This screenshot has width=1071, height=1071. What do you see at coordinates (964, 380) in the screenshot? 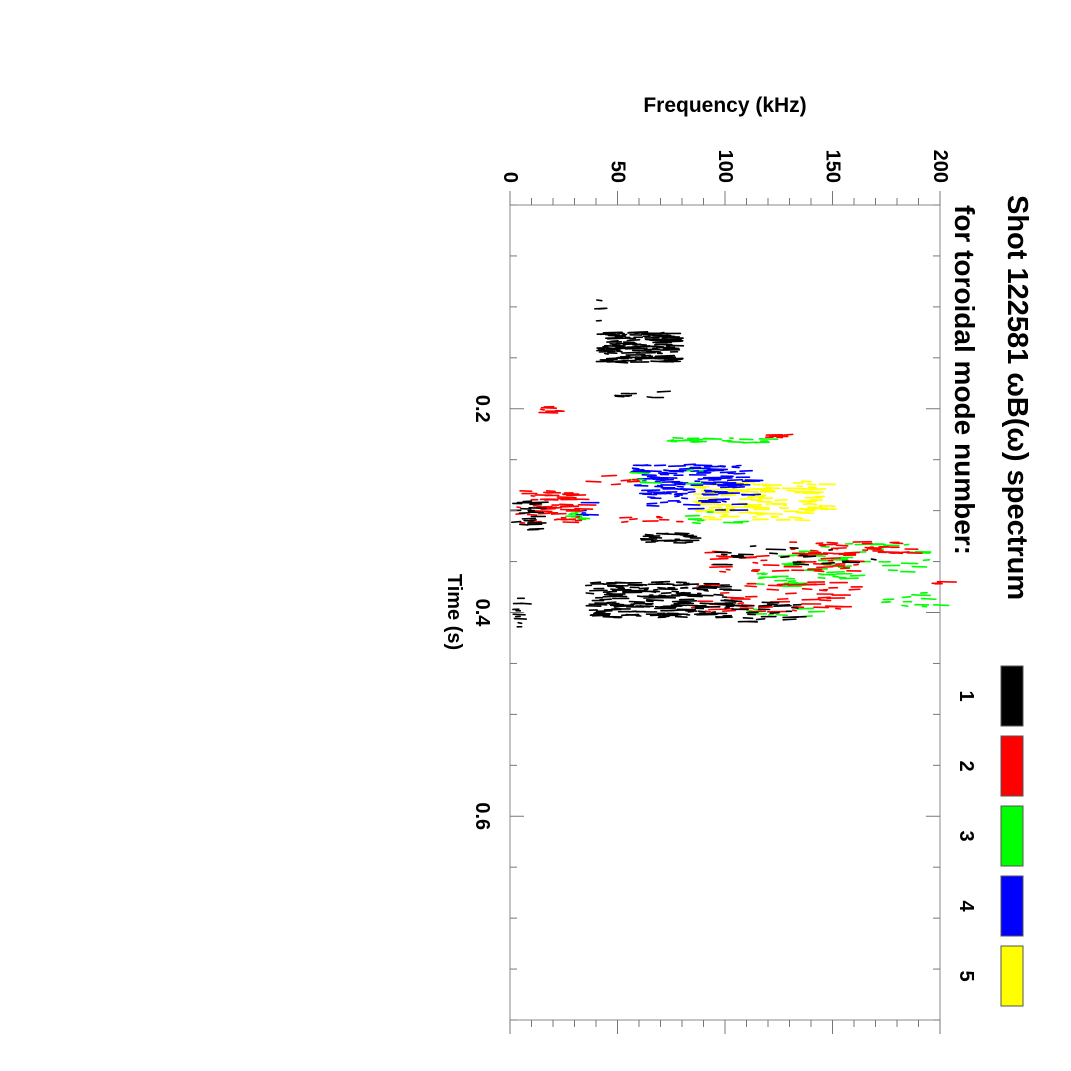
I see `chart-title-line2: for toroidal mode number:` at bounding box center [964, 380].